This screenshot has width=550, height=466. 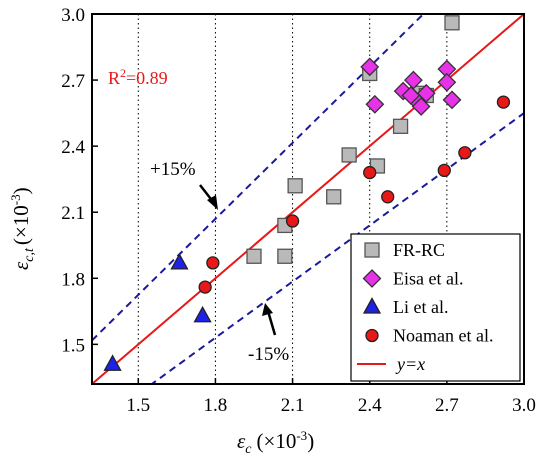 What do you see at coordinates (73, 15) in the screenshot?
I see `y-tick-label: 3.0` at bounding box center [73, 15].